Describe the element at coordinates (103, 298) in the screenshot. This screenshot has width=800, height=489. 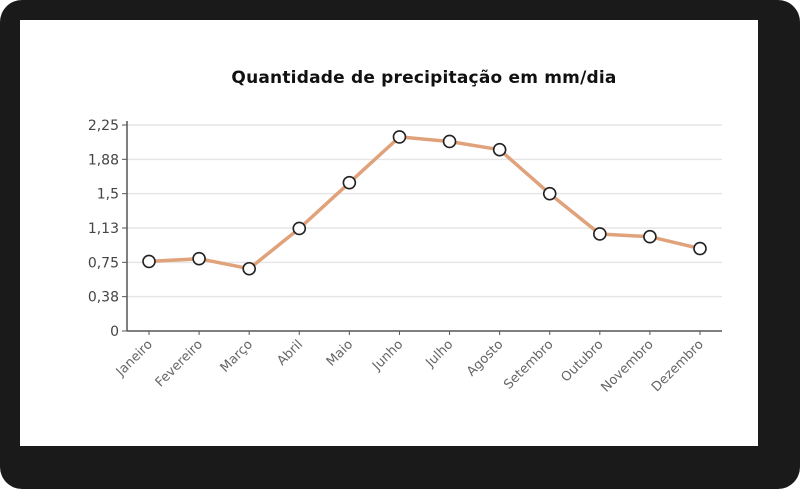
I see `y-tick-label: 0,38` at that location.